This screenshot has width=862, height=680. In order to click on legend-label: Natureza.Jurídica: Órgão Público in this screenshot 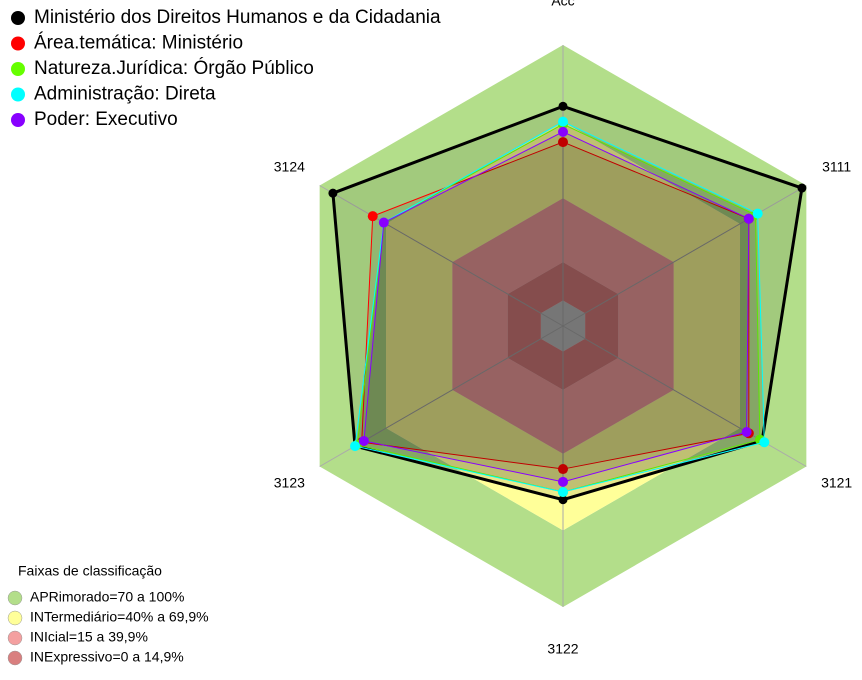, I will do `click(174, 68)`.